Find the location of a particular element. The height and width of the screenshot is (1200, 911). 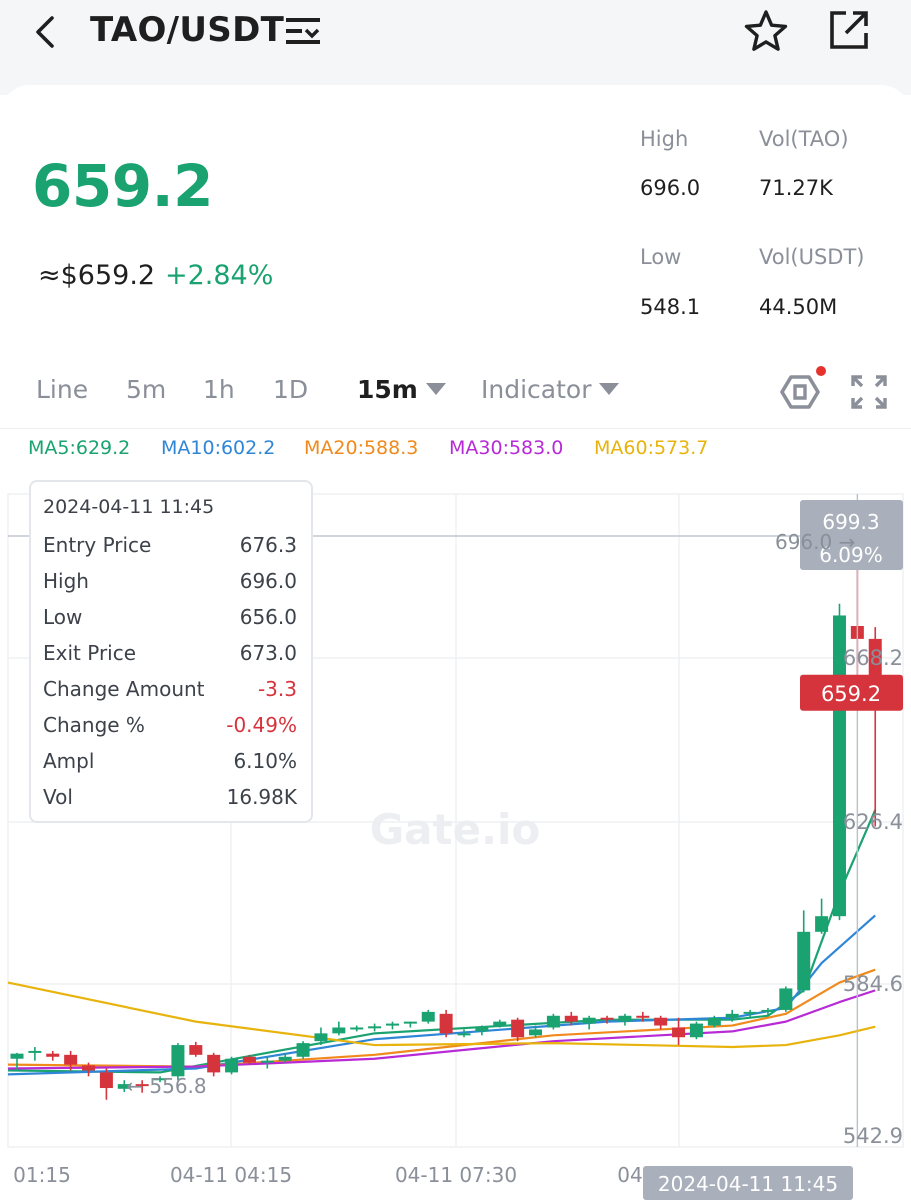

share-icon is located at coordinates (849, 30).